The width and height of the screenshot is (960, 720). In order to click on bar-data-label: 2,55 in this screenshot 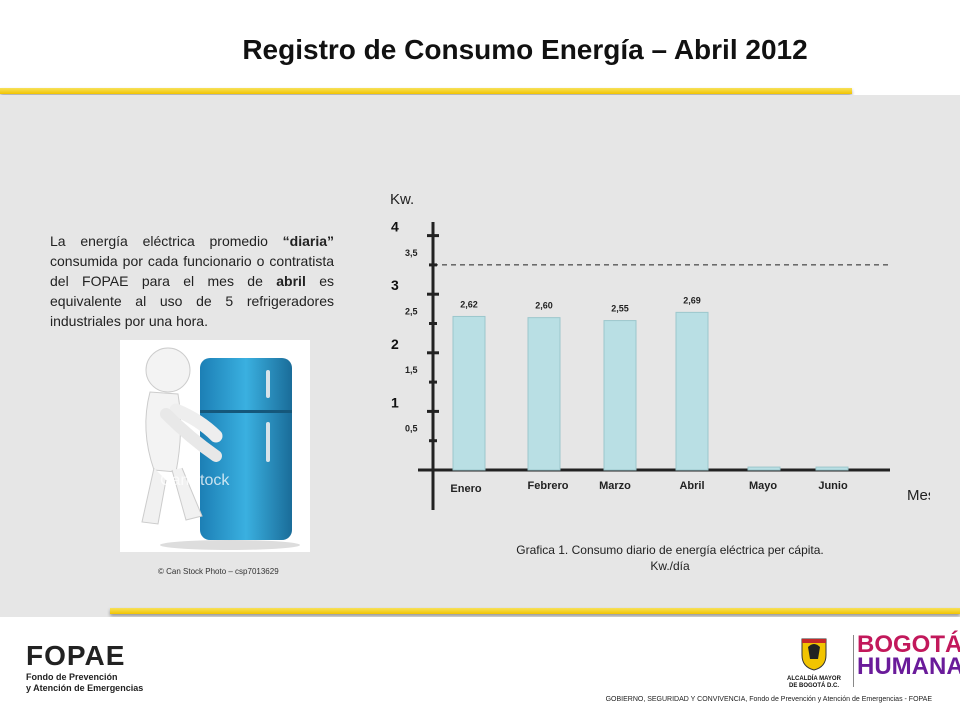, I will do `click(620, 309)`.